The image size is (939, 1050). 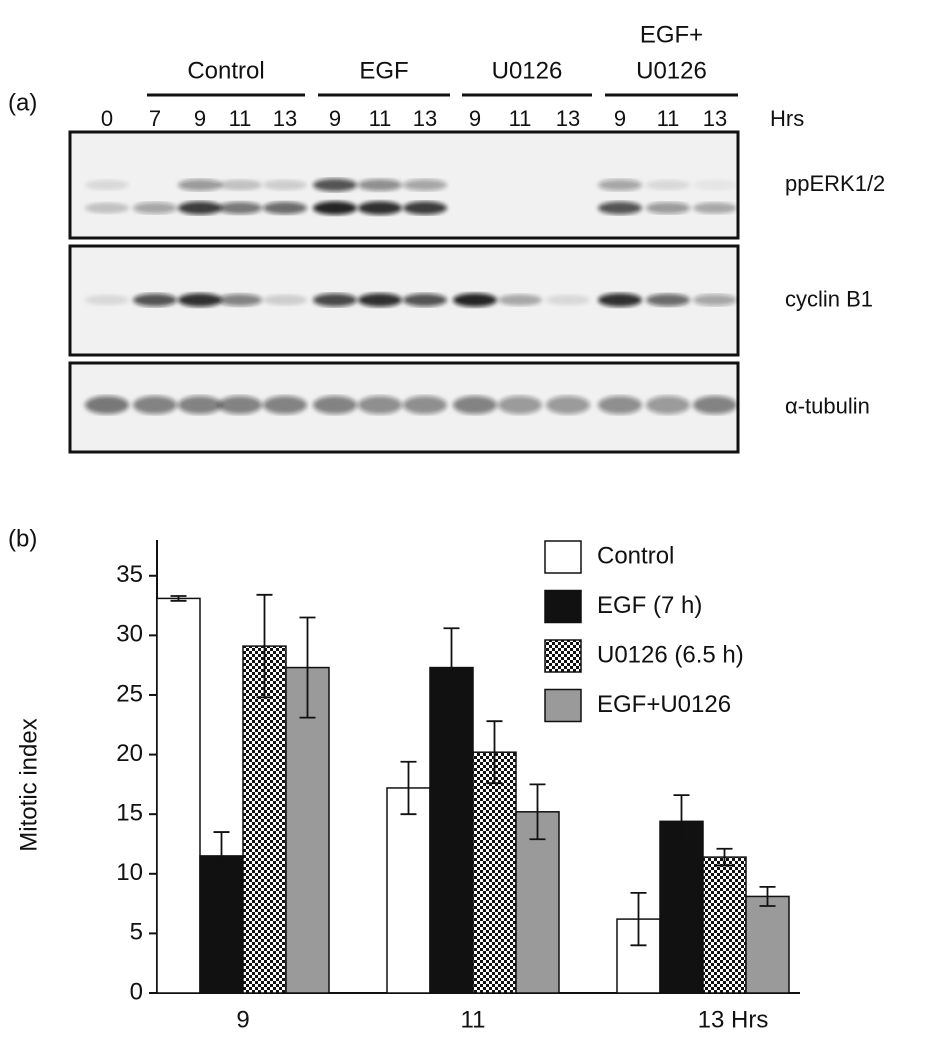 I want to click on y-tick-label: 25, so click(x=129, y=693).